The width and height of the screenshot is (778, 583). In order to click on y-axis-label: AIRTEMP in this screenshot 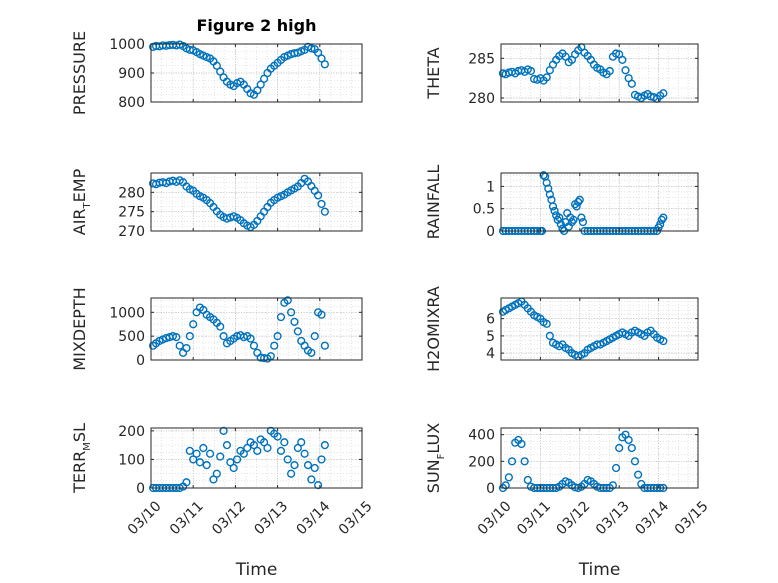, I will do `click(81, 201)`.